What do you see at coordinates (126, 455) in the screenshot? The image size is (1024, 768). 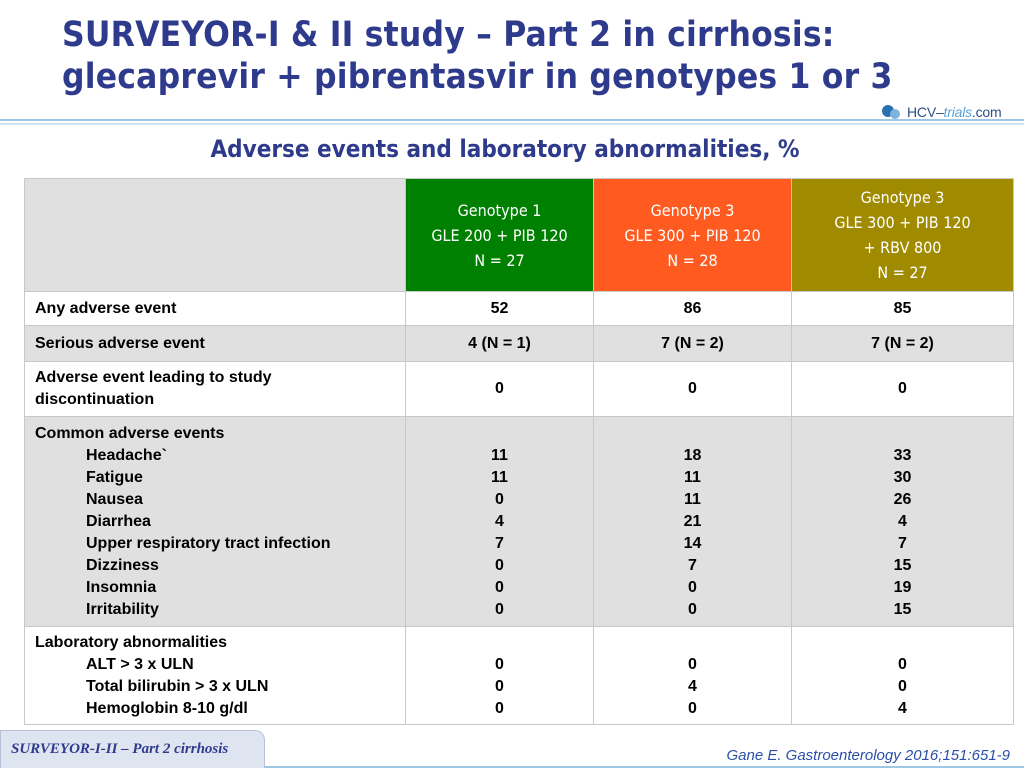 I see `event-name: Headache`` at bounding box center [126, 455].